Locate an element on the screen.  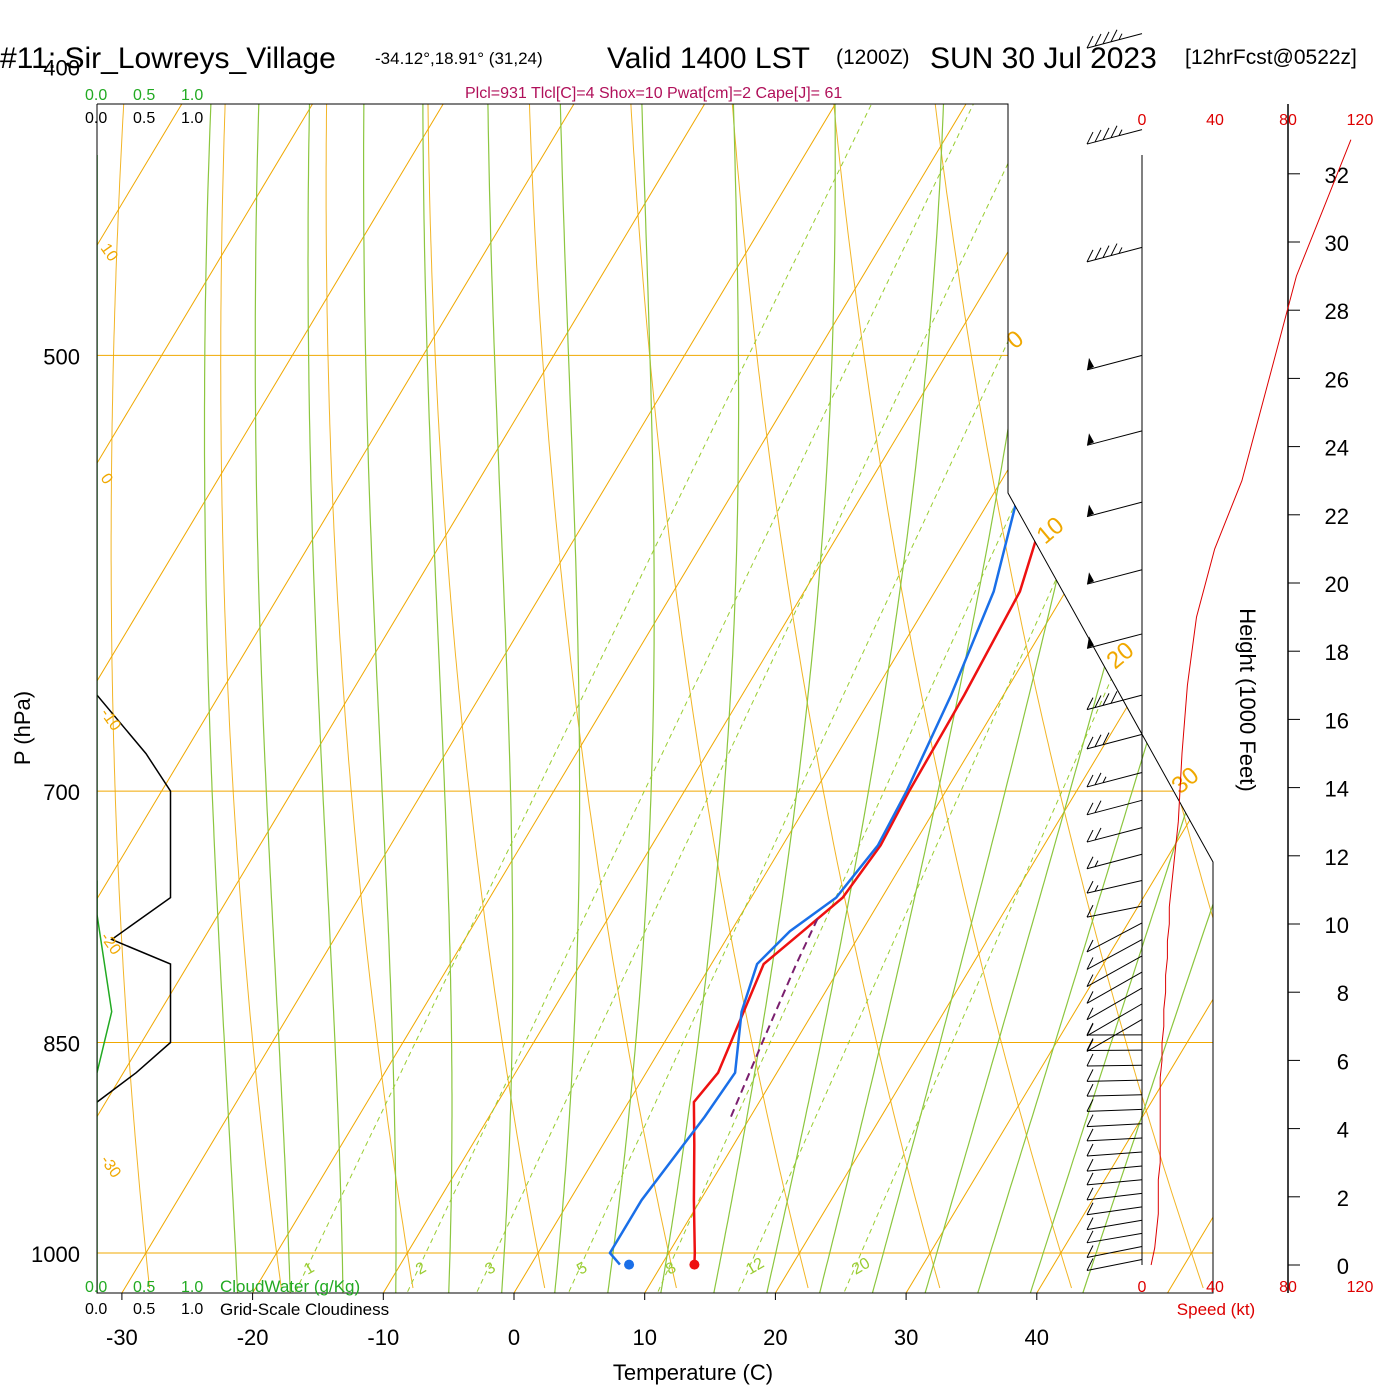
height-axis-label: Height (1000 Feet) is located at coordinates (1247, 699).